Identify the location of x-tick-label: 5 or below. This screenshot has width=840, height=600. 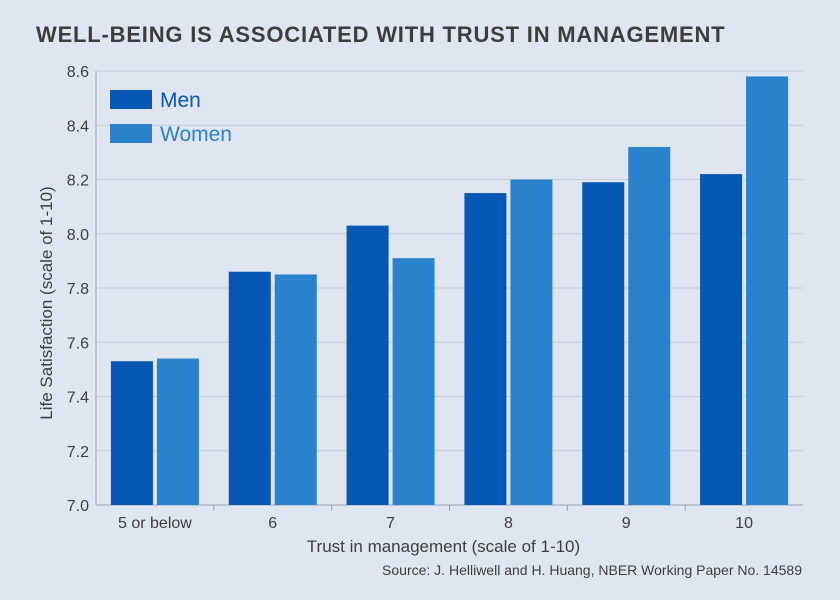
(155, 523).